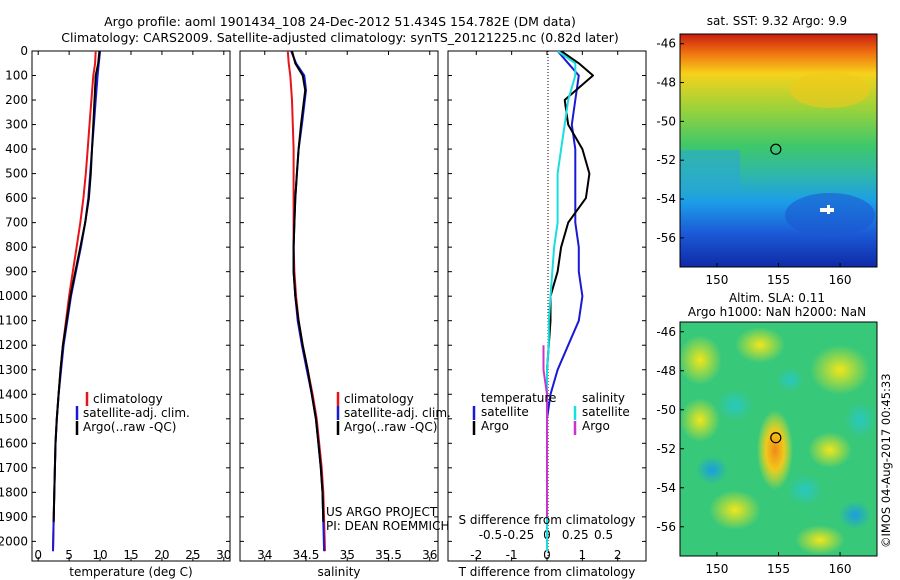 The image size is (900, 580). I want to click on s-difference-x-axis: -0.5 -0.25 0 0.25 0.5, so click(546, 535).